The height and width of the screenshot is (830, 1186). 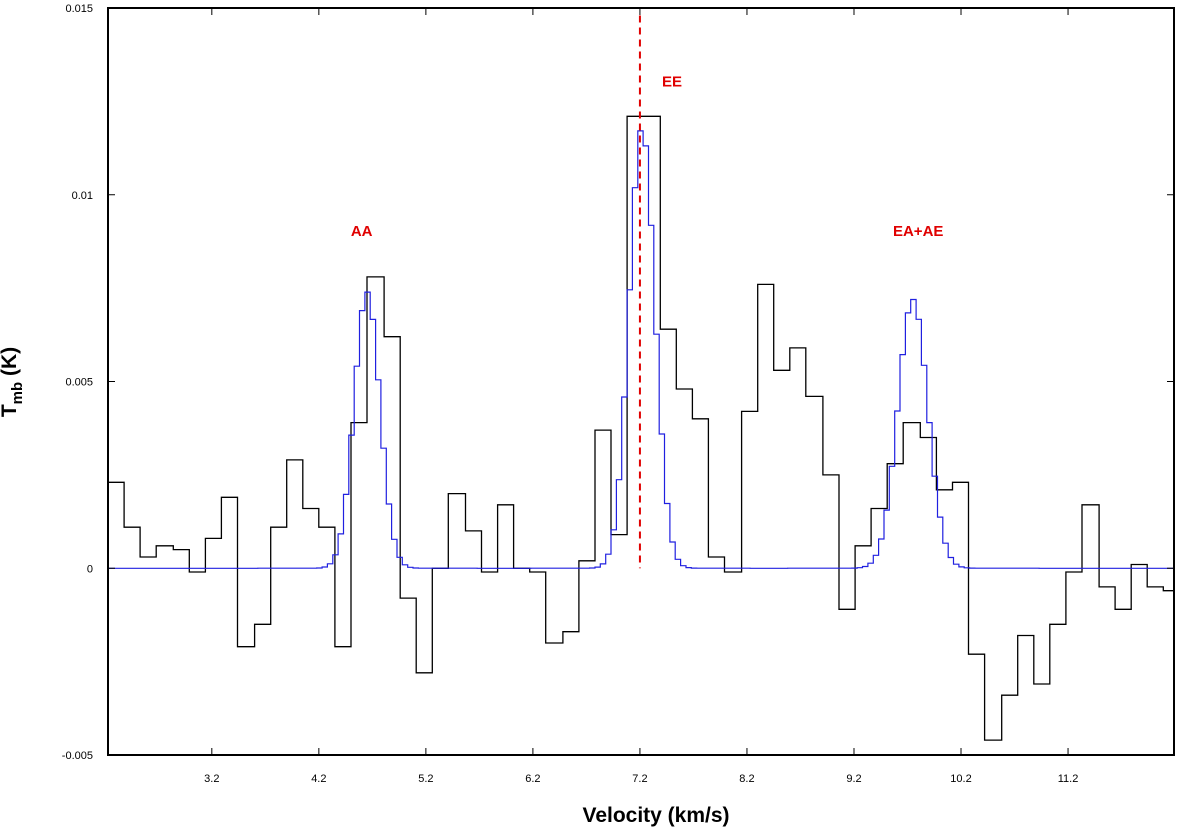 What do you see at coordinates (17, 393) in the screenshot?
I see `y-axis-title-subscript: mb` at bounding box center [17, 393].